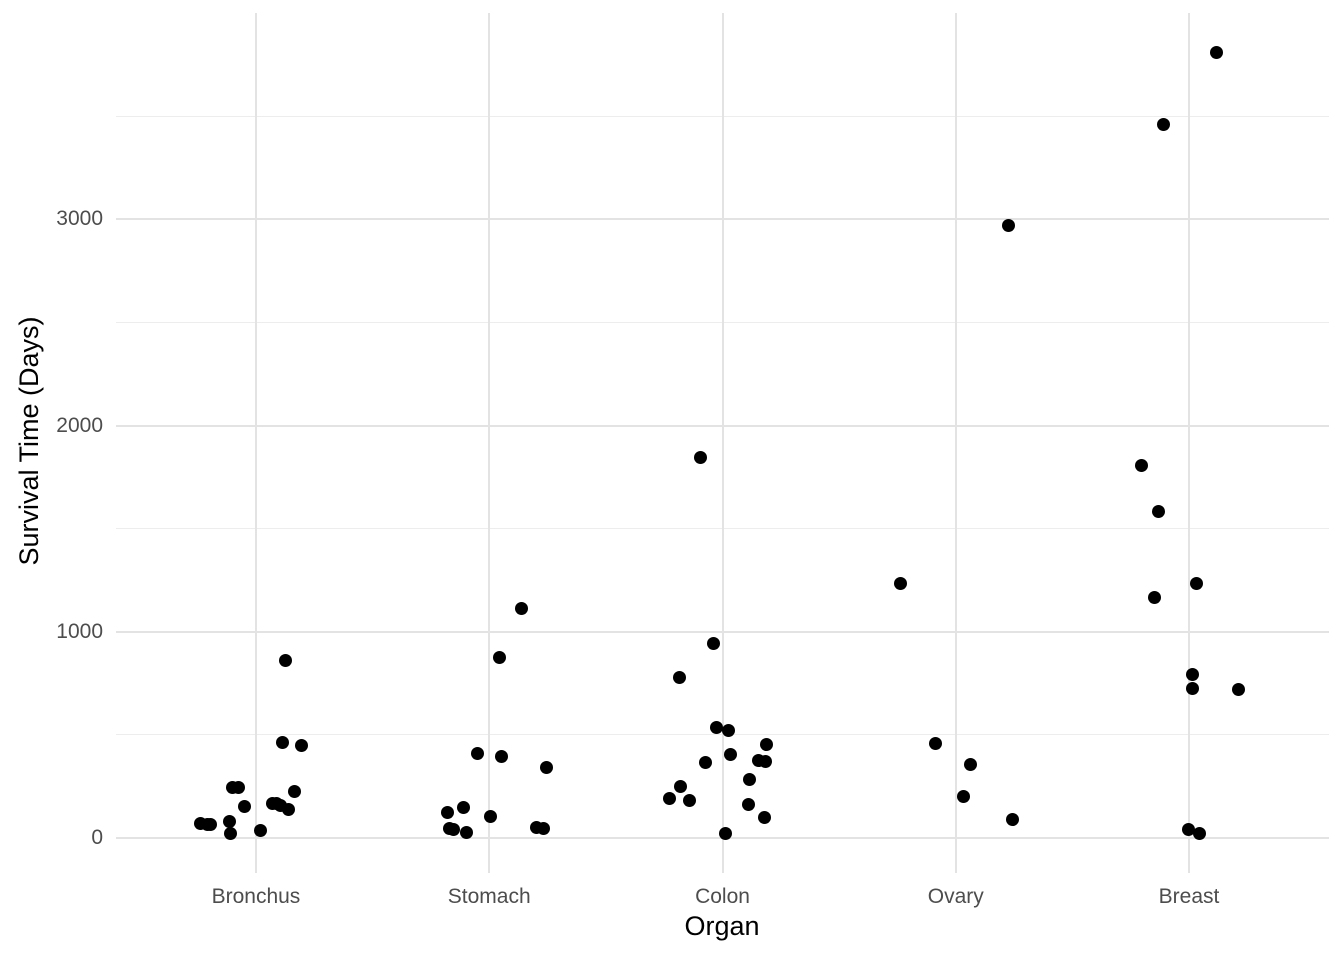  I want to click on y-tick-label: 3000, so click(79, 219).